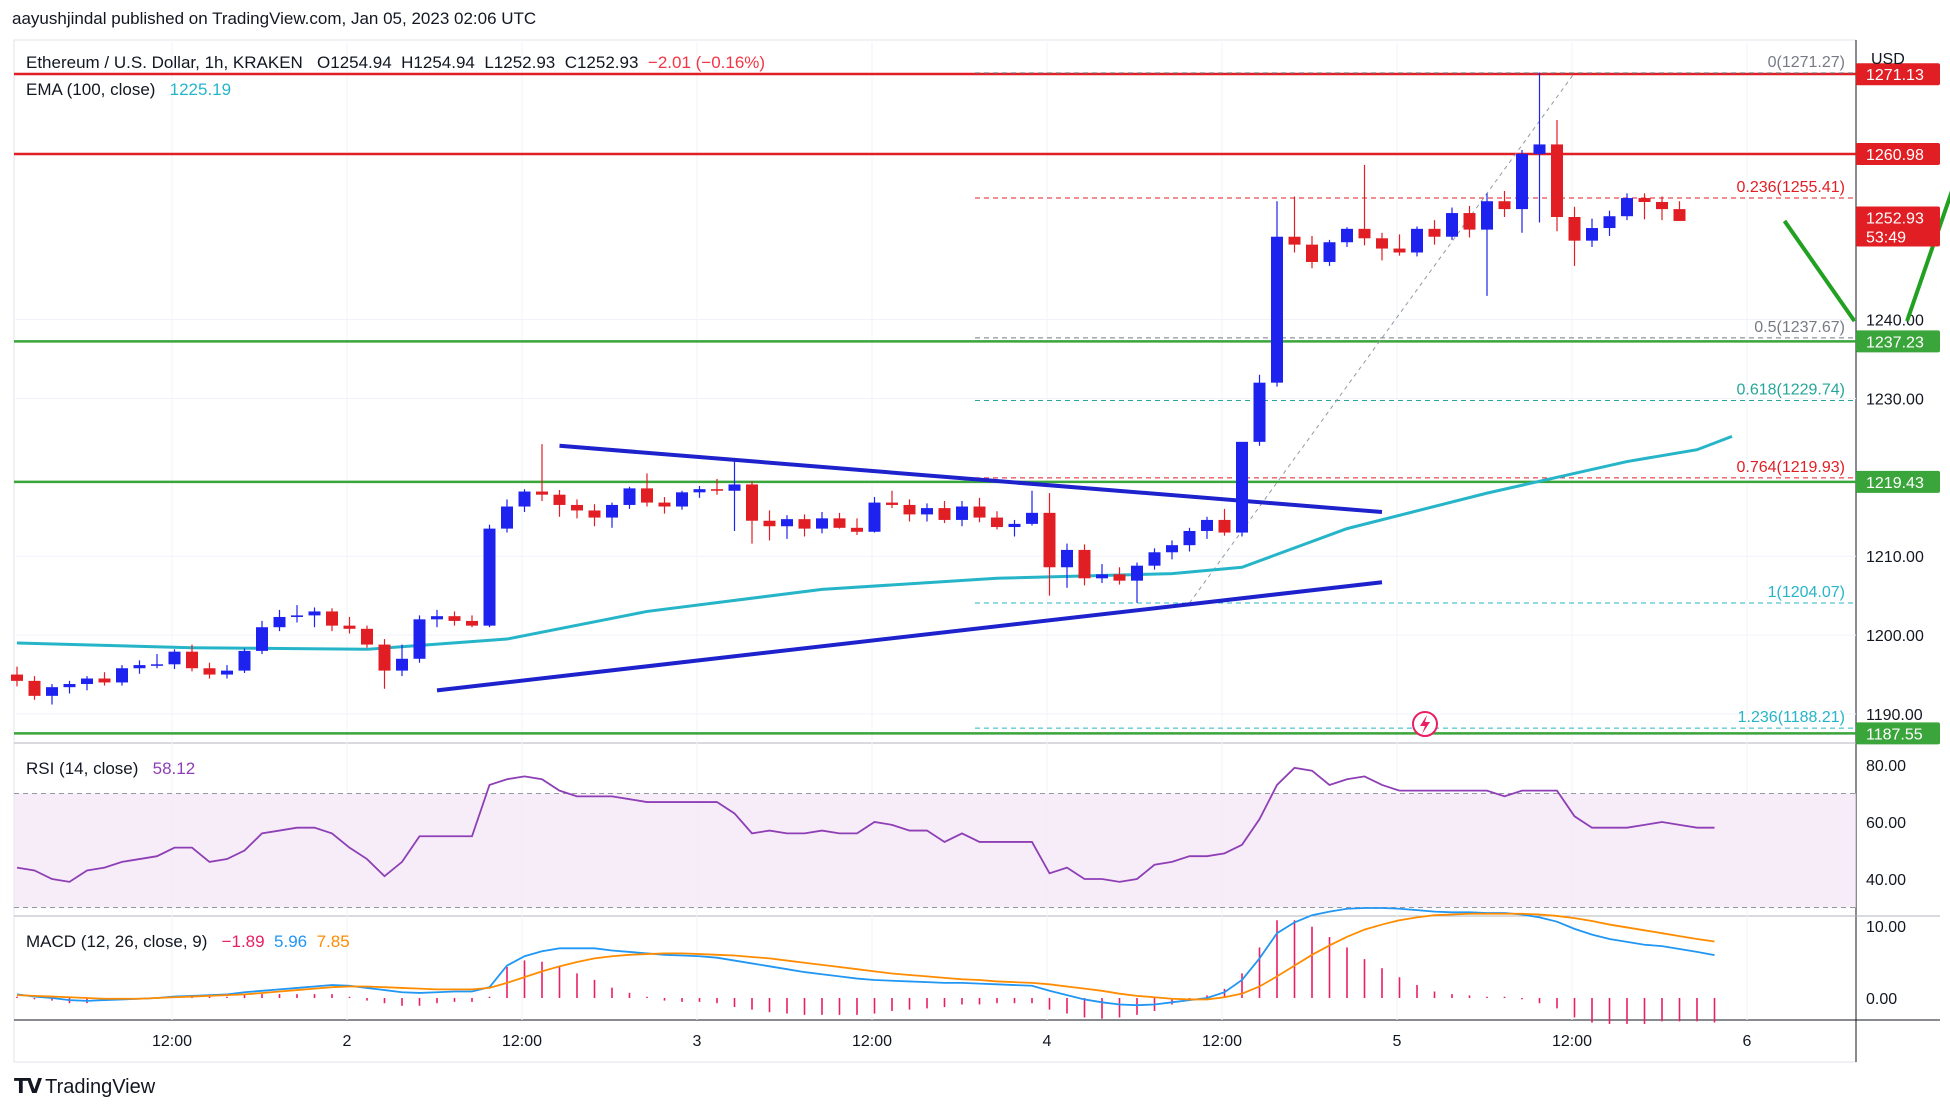 The width and height of the screenshot is (1950, 1109). What do you see at coordinates (1747, 1041) in the screenshot?
I see `x-tick-label: 6` at bounding box center [1747, 1041].